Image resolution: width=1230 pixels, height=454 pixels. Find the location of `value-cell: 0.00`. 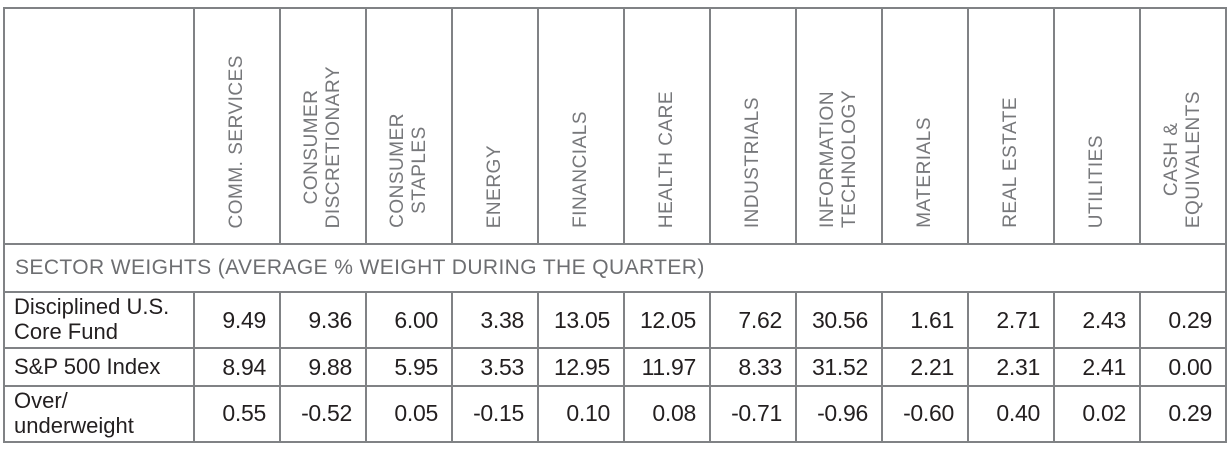

value-cell: 0.00 is located at coordinates (1183, 367).